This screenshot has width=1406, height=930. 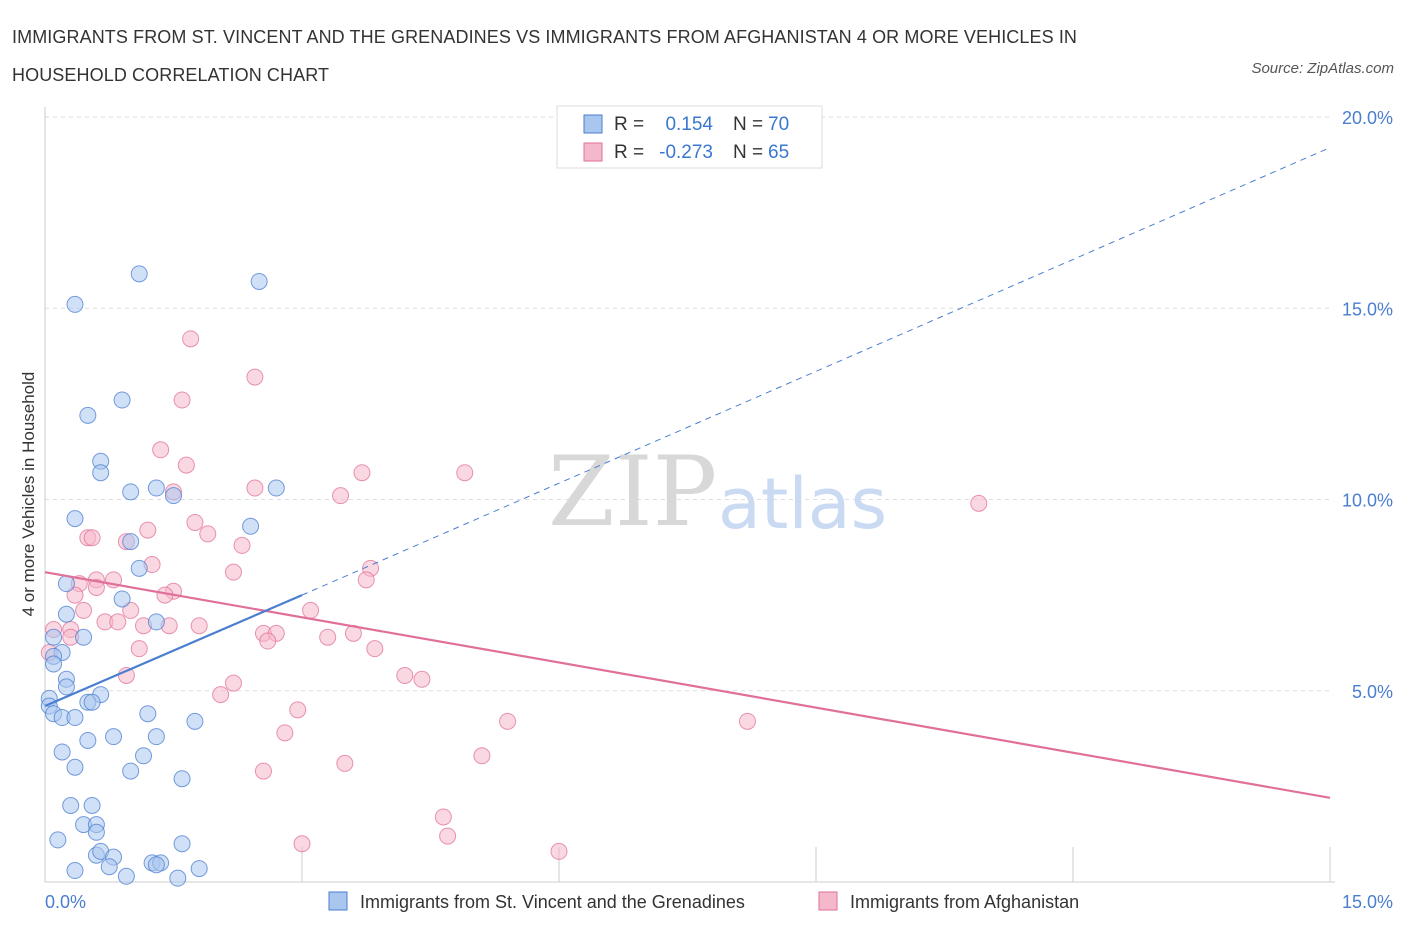 I want to click on y-tick-labels: 5.0% 10.0% 15.0% 20.0%, so click(x=1367, y=405).